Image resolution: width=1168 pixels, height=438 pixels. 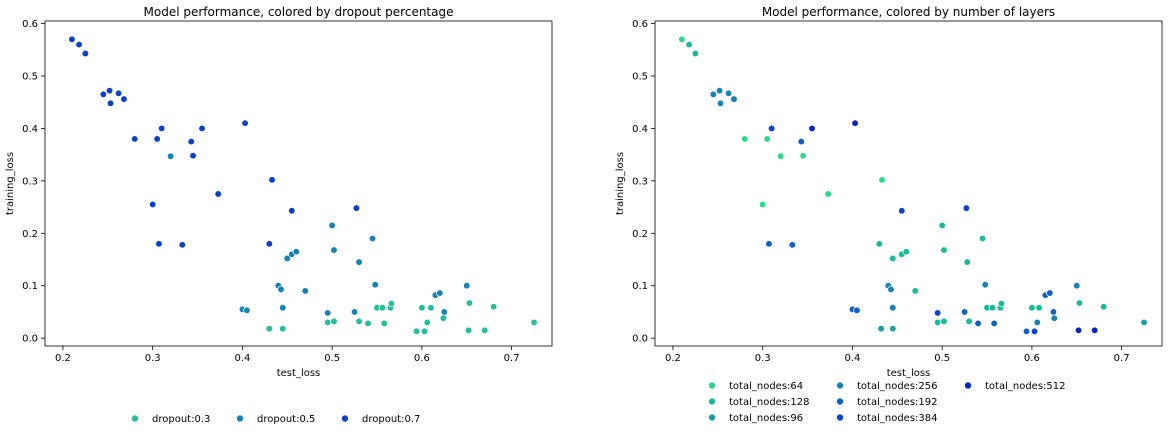 I want to click on legend-label: total_nodes:128, so click(x=769, y=402).